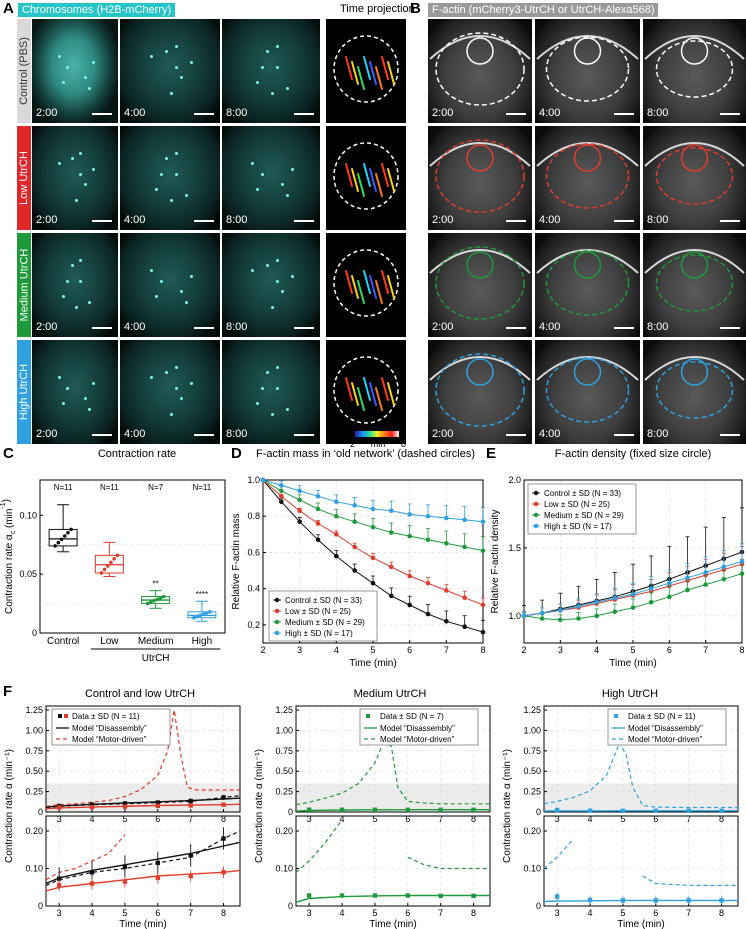 This screenshot has width=746, height=929. I want to click on row-label-text: High UtrCH, so click(24, 392).